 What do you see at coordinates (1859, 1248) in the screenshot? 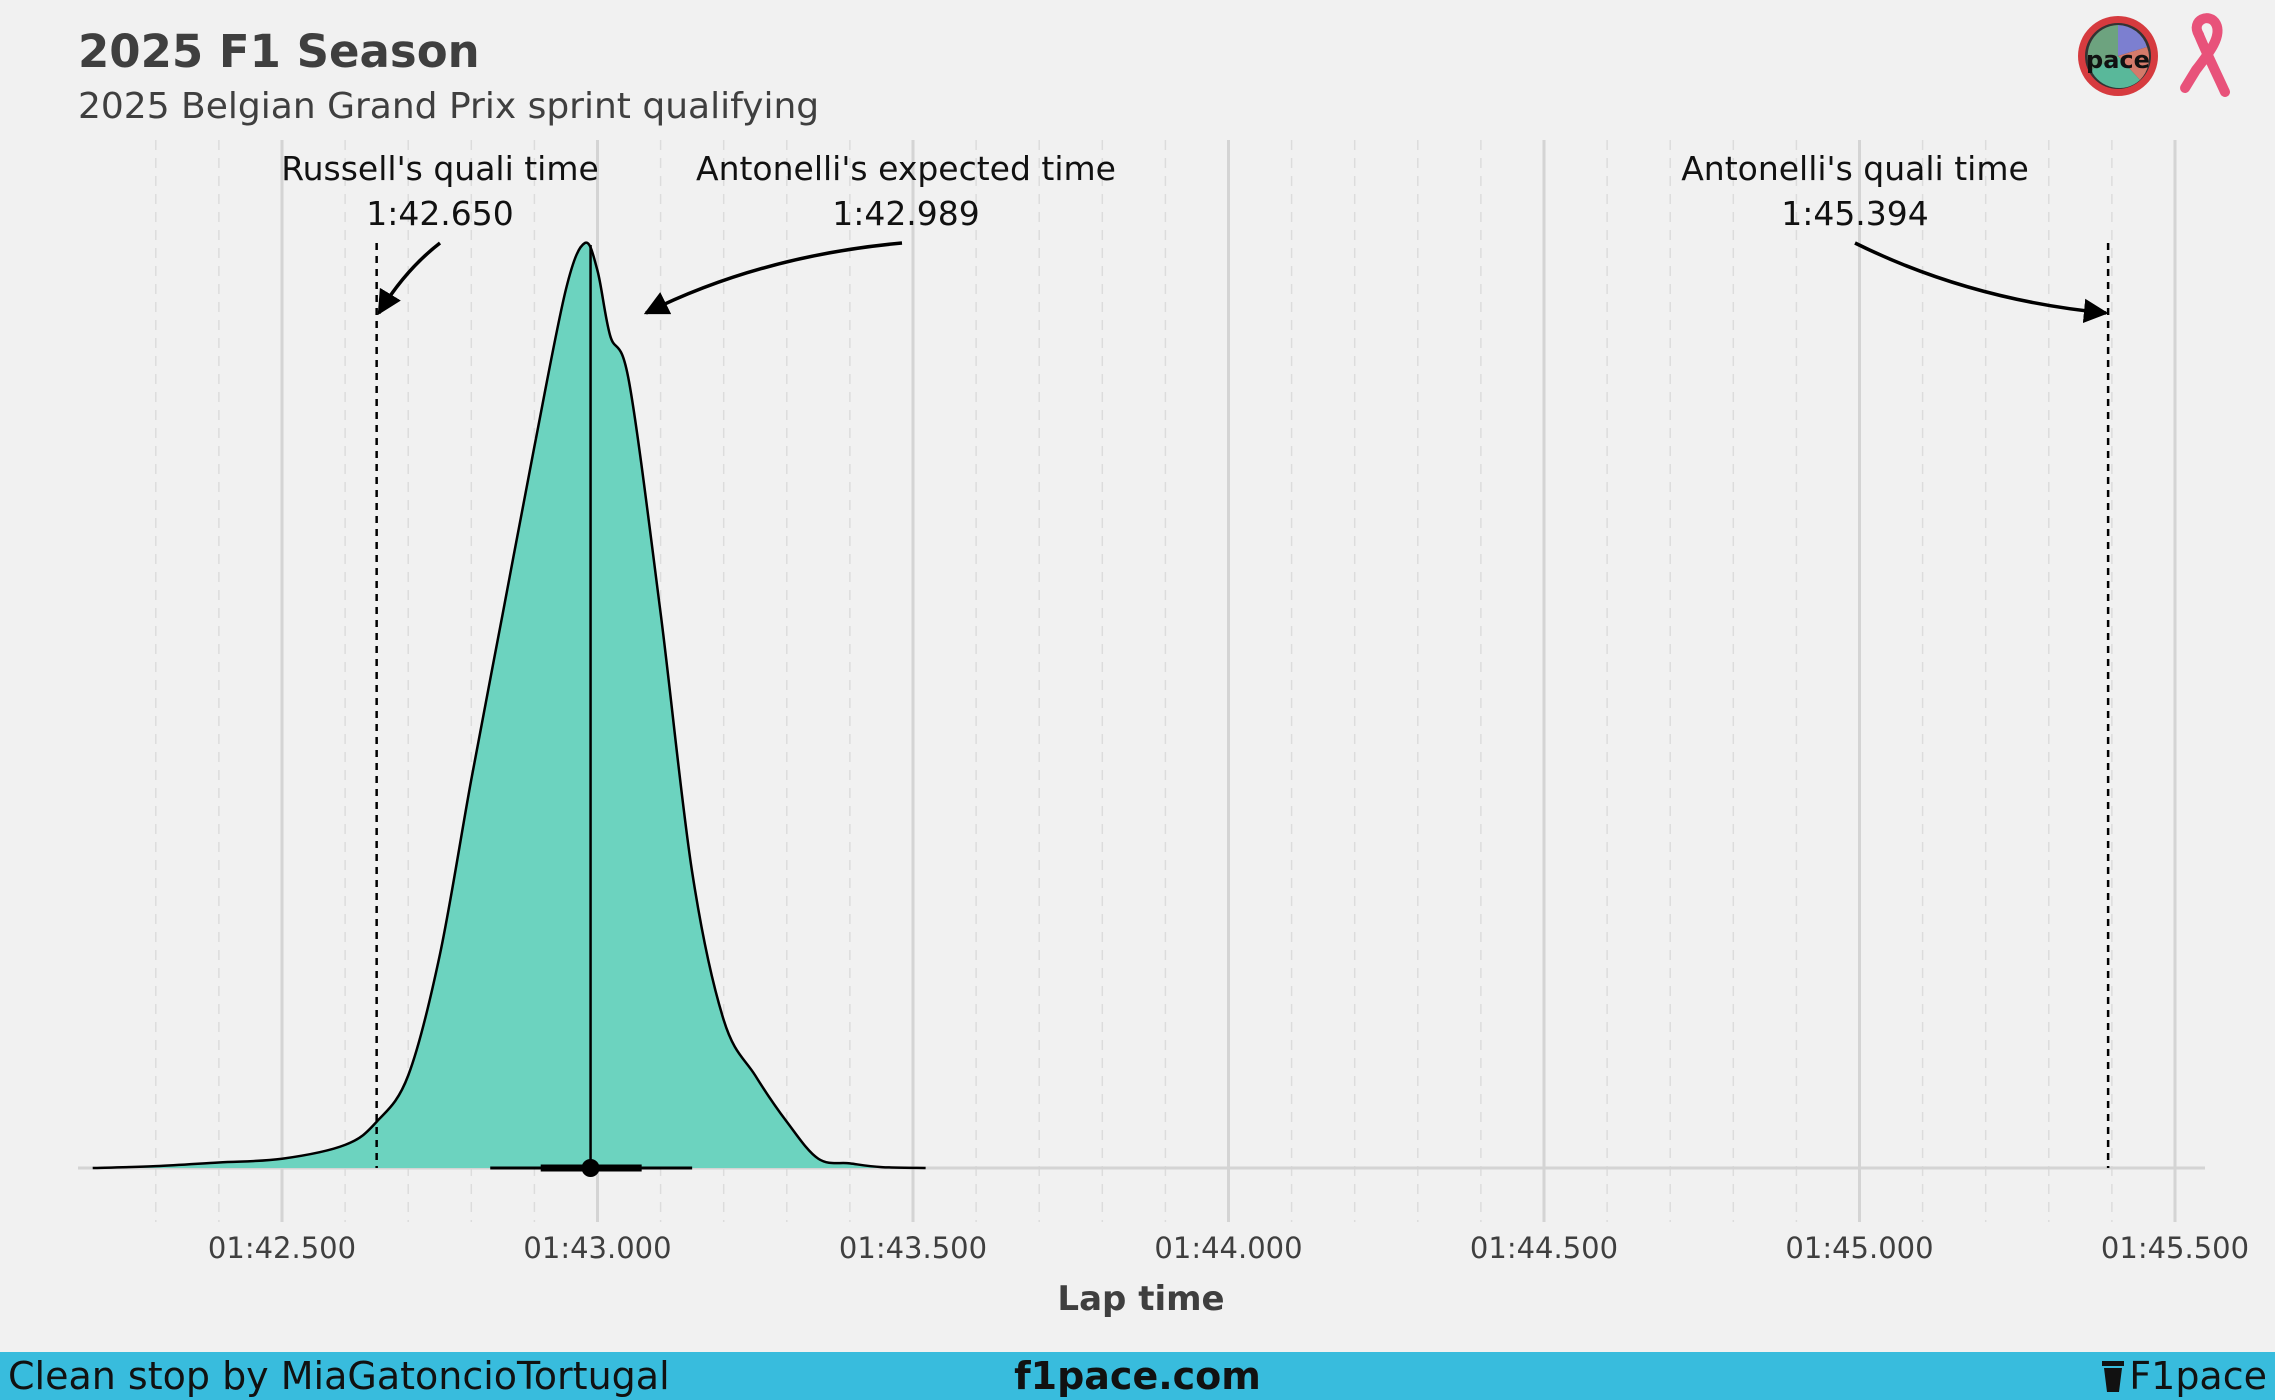
I see `x-tick-label: 01:45.000` at bounding box center [1859, 1248].